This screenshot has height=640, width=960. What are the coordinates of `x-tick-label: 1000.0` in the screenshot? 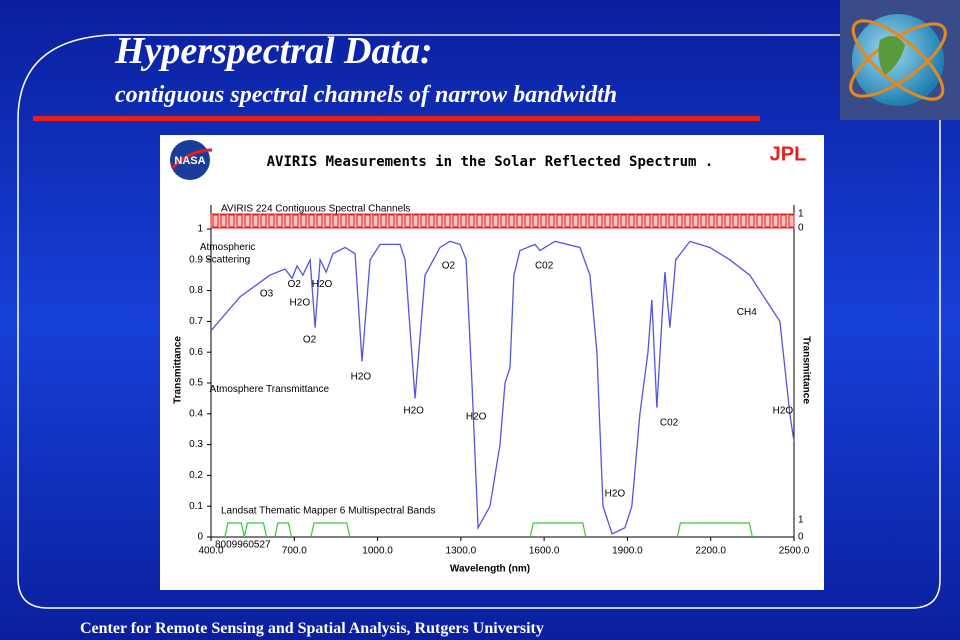 It's located at (377, 551).